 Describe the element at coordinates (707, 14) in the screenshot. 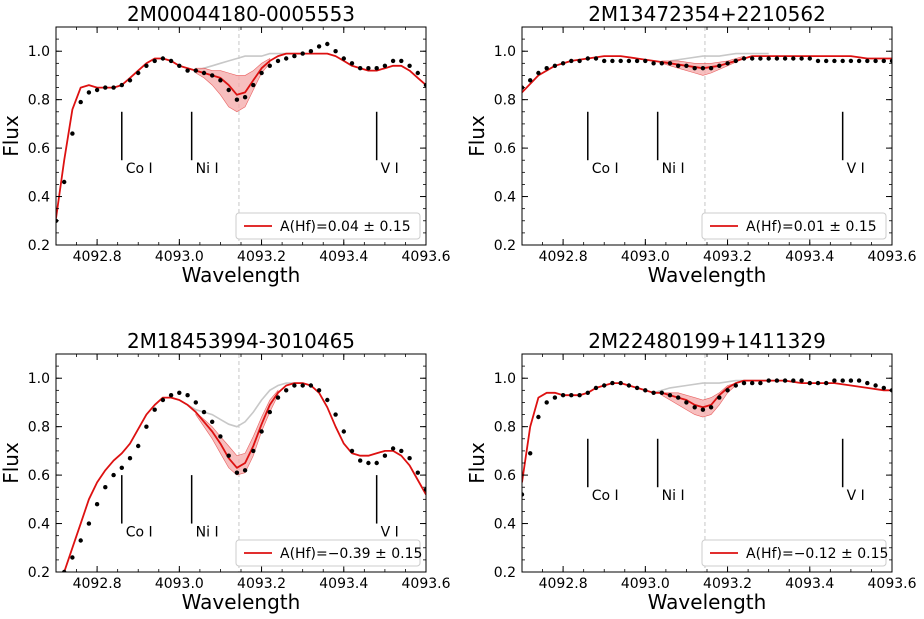

I see `panel-title: 2M13472354+2210562` at that location.